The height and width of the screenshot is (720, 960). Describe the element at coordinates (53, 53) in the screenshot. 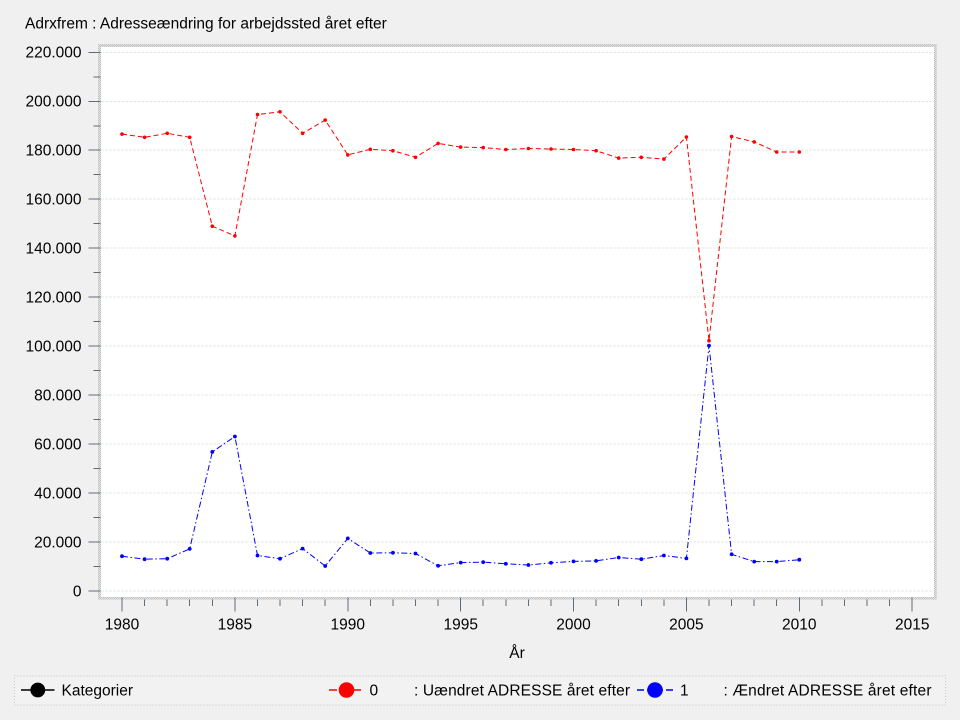

I see `svg-text: 220.000` at that location.